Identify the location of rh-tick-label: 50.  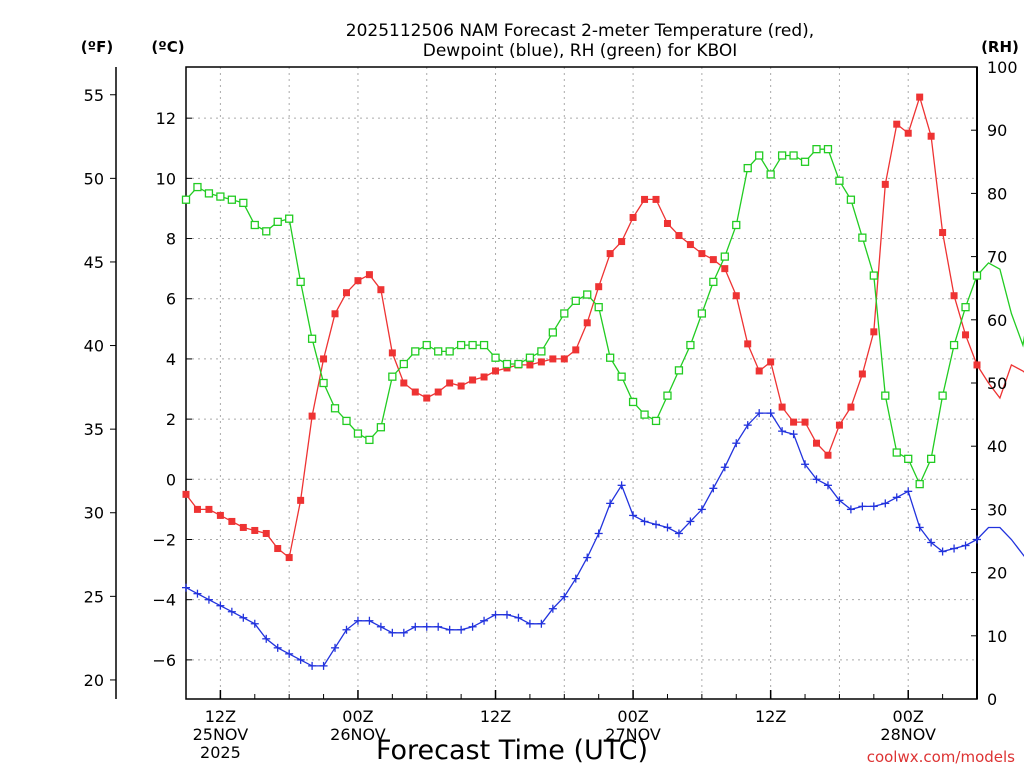
(997, 383).